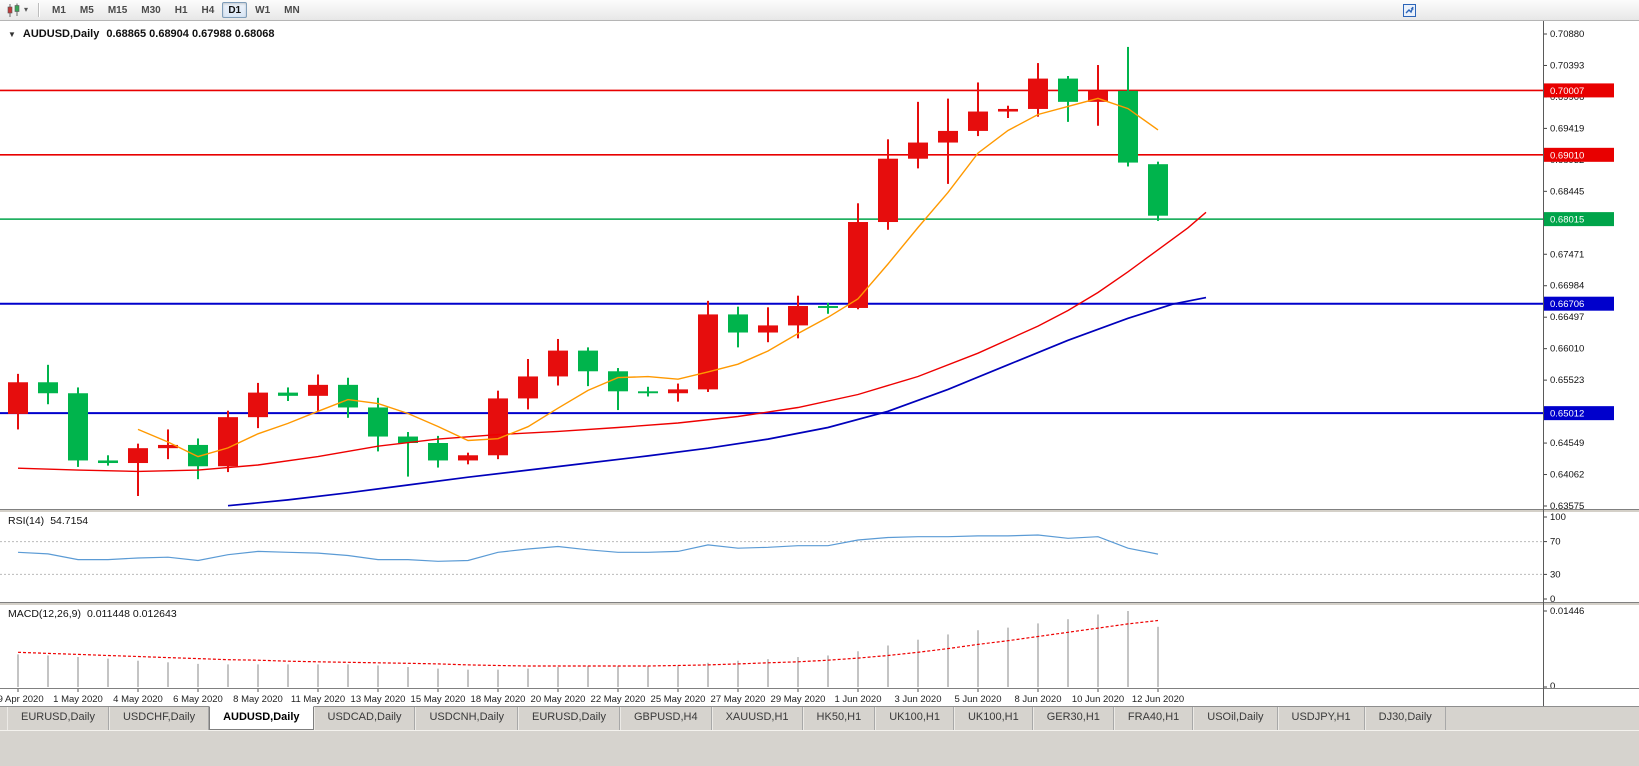  I want to click on timeframe-button-m30: M30, so click(151, 10).